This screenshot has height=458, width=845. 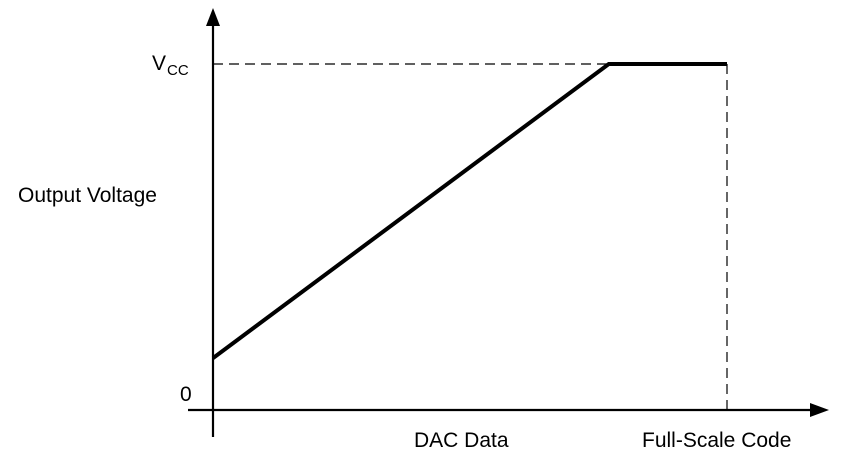 I want to click on vcc-main-text: V, so click(x=159, y=63).